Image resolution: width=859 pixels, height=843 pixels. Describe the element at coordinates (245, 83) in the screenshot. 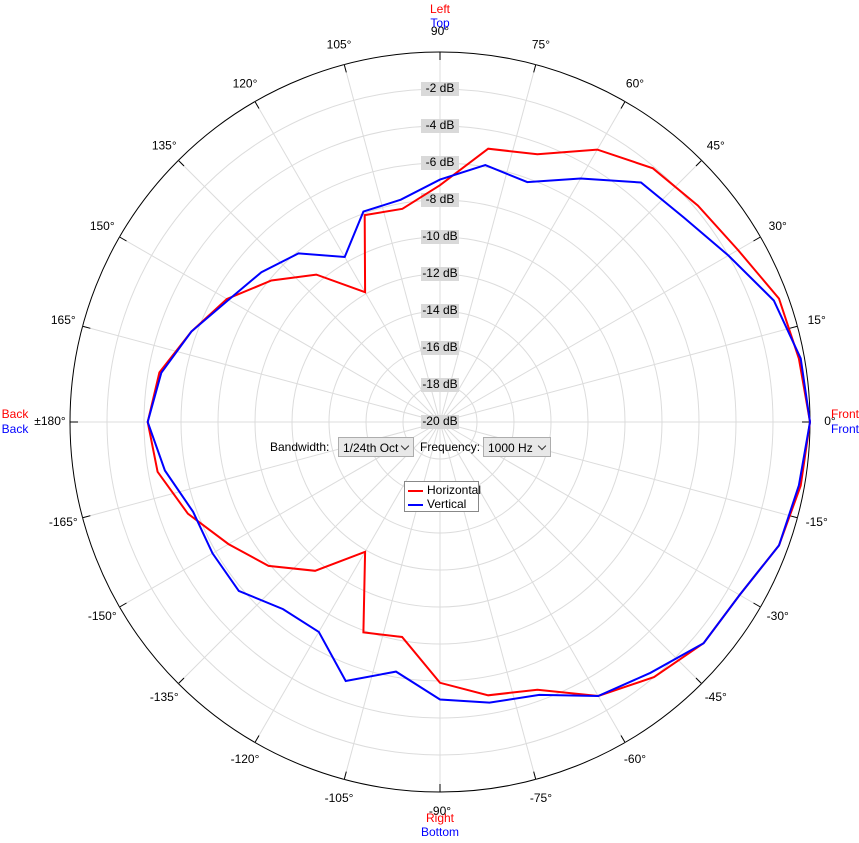

I see `theta-tick-label: 120°` at that location.